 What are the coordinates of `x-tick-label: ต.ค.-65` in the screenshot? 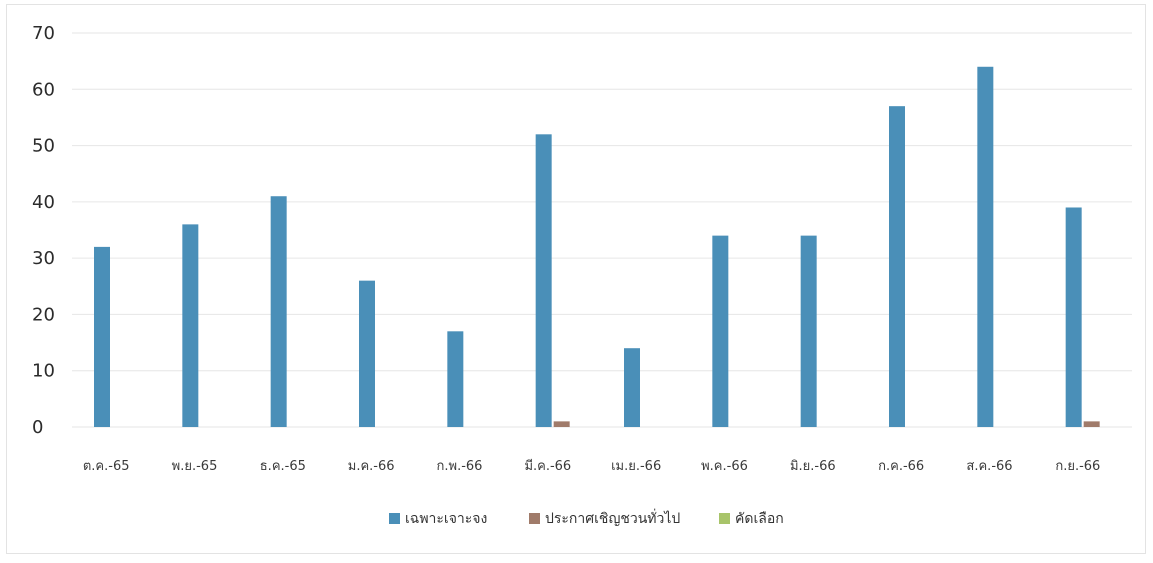 It's located at (106, 466).